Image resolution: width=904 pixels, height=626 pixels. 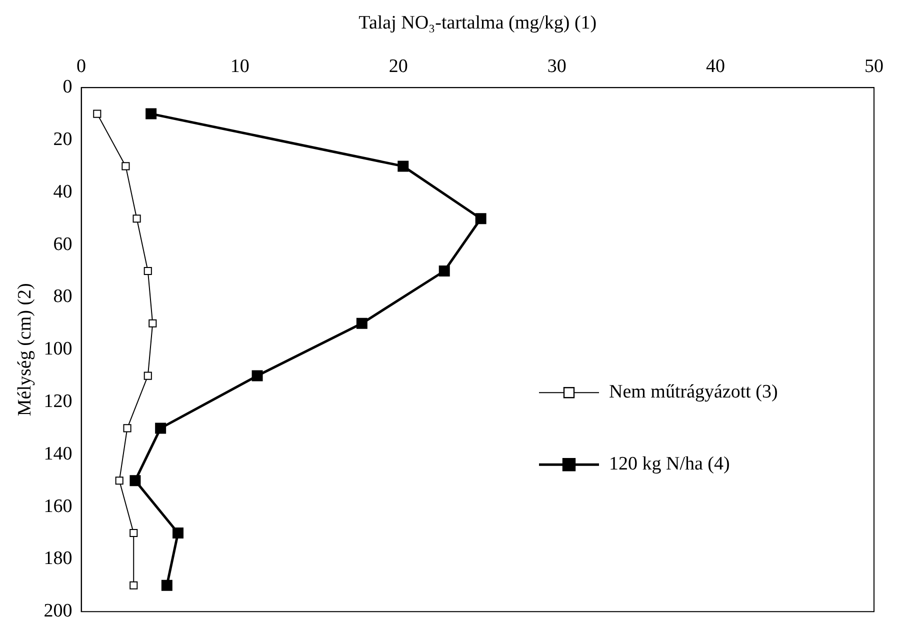 What do you see at coordinates (67, 87) in the screenshot?
I see `y-tick-label: 0` at bounding box center [67, 87].